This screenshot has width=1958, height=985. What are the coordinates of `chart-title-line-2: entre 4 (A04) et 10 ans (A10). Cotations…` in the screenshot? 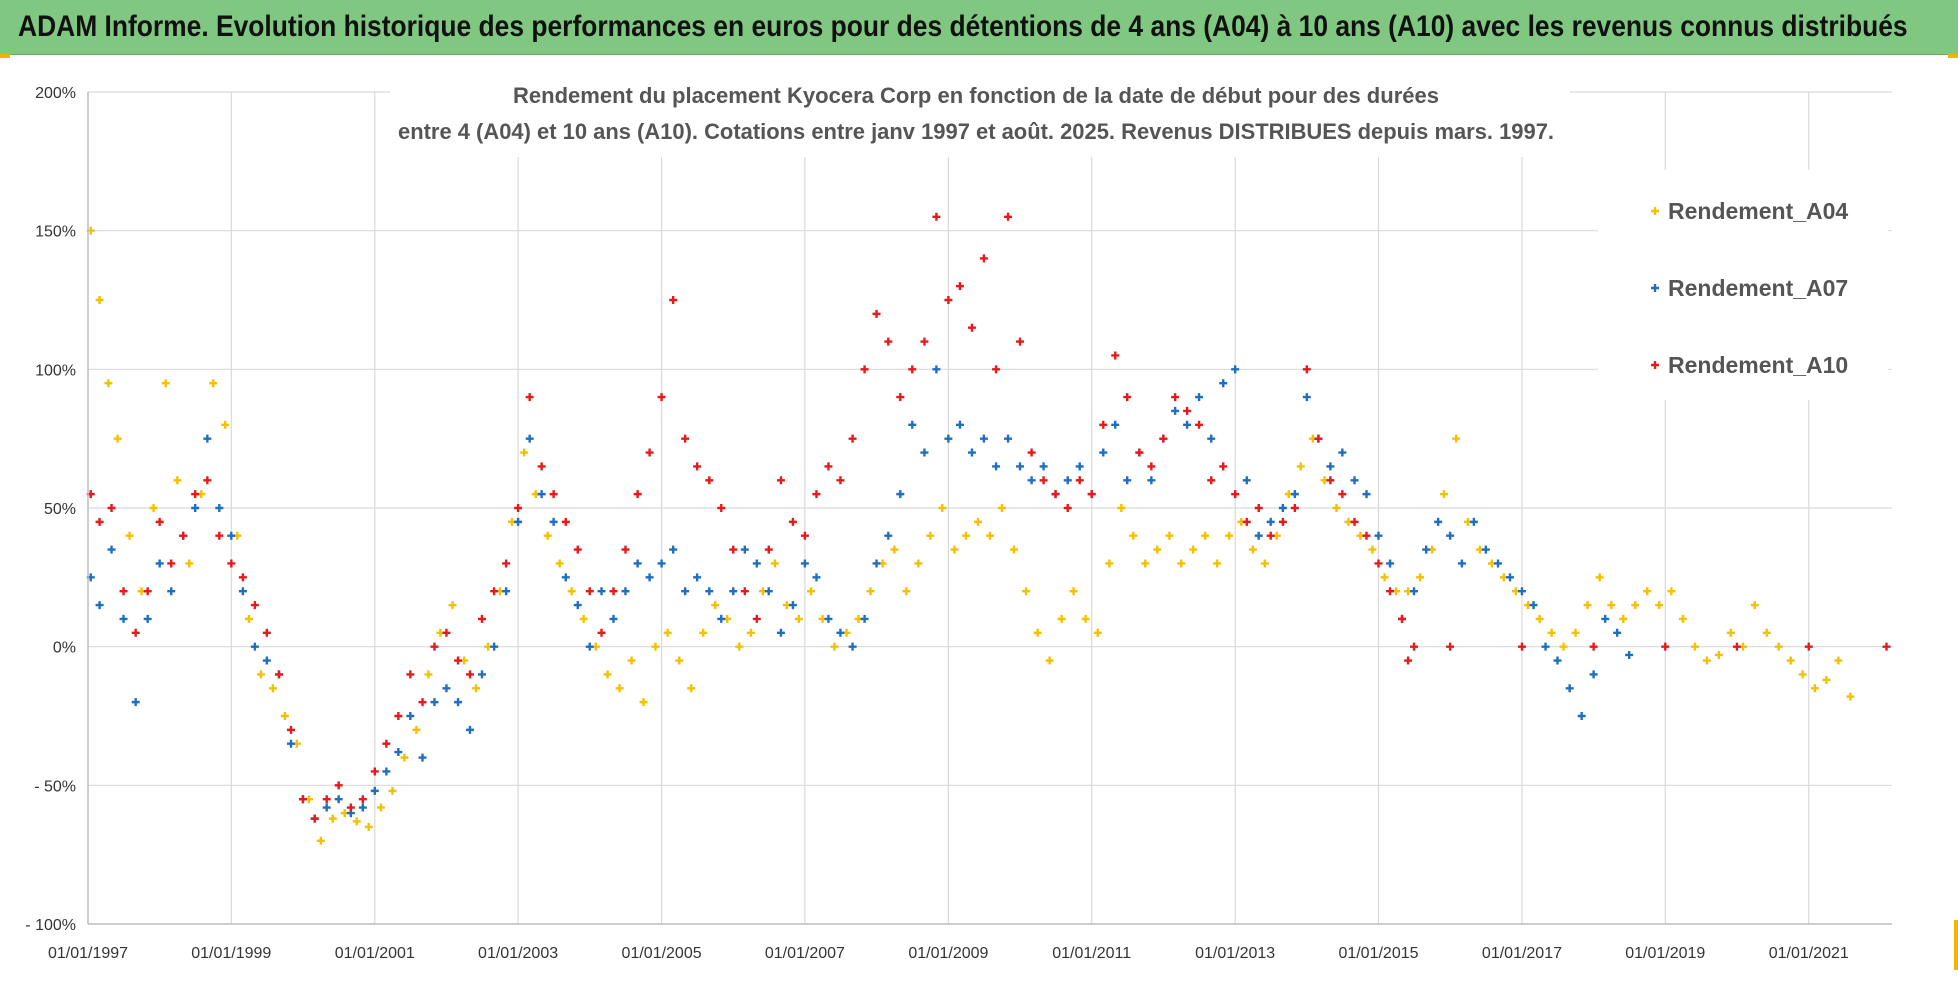 It's located at (976, 131).